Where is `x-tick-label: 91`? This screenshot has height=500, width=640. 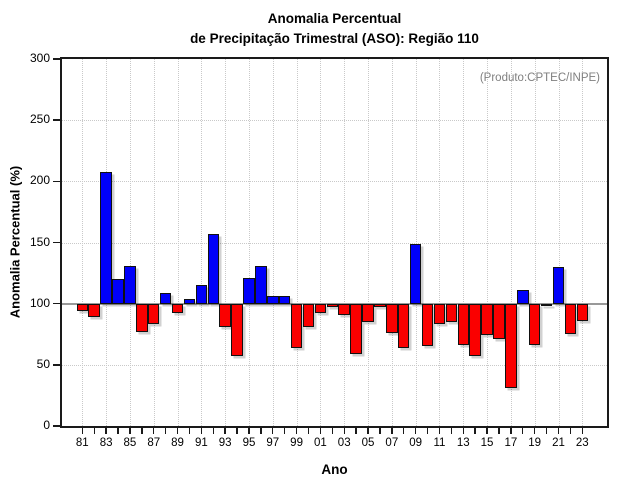 x-tick-label: 91 is located at coordinates (201, 443).